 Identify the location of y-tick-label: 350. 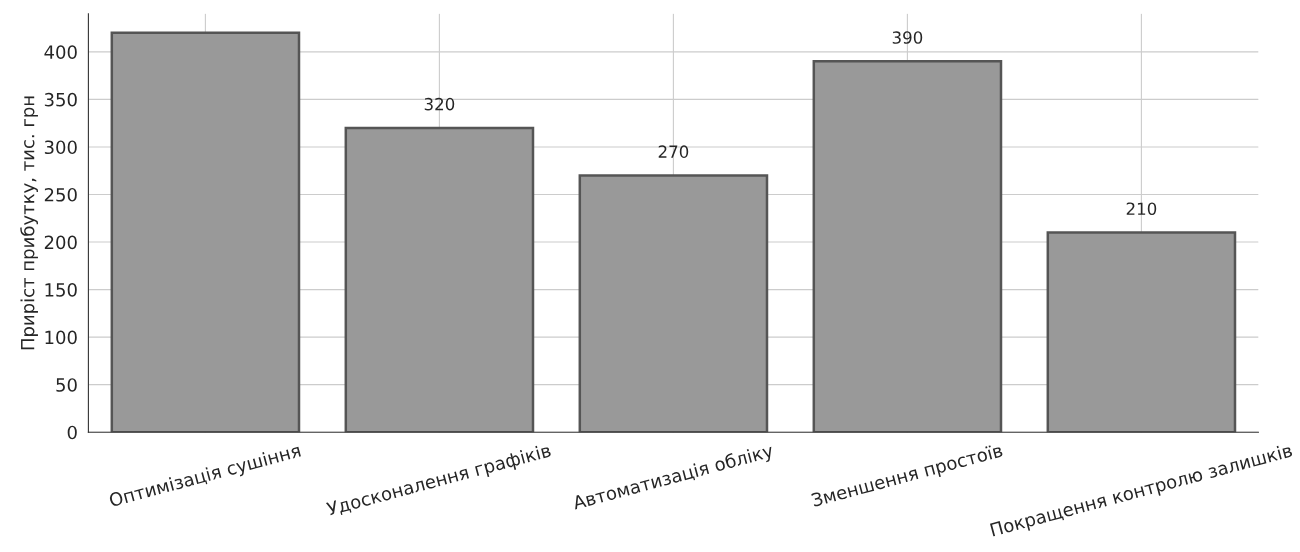
(60, 99).